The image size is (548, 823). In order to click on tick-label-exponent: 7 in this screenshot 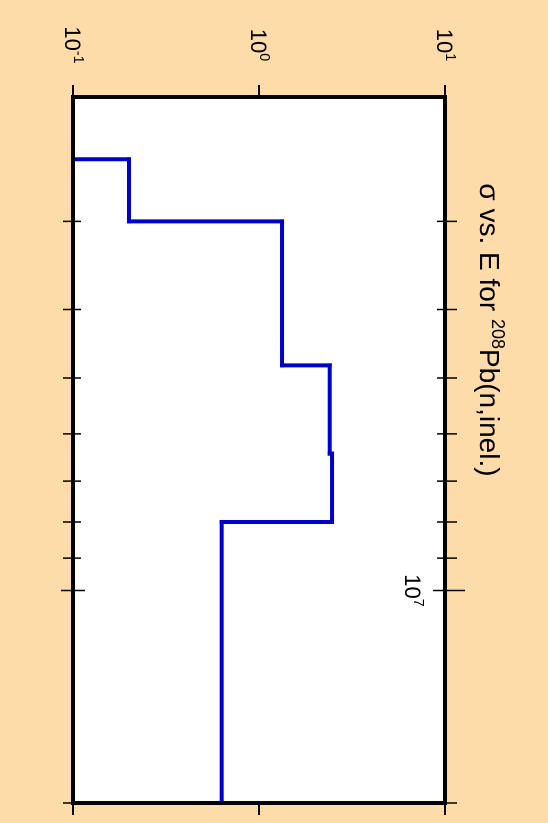, I will do `click(418, 603)`.